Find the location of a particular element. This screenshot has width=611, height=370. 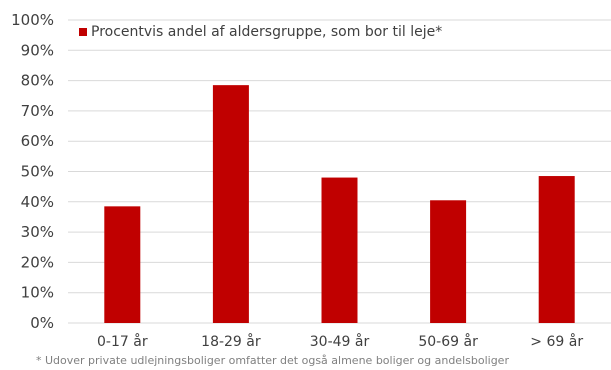

x-tick-label: 18-29 år is located at coordinates (231, 341).